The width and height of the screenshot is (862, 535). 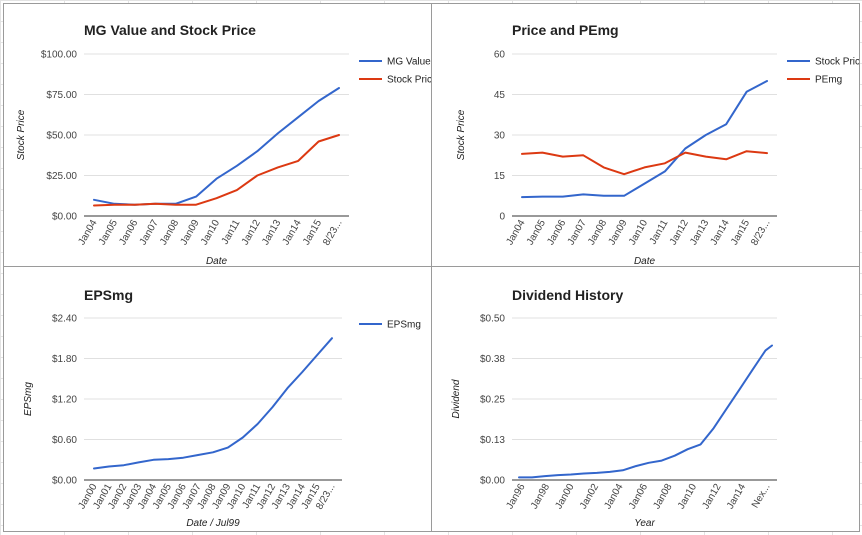 I want to click on series-line-pemg, so click(x=644, y=163).